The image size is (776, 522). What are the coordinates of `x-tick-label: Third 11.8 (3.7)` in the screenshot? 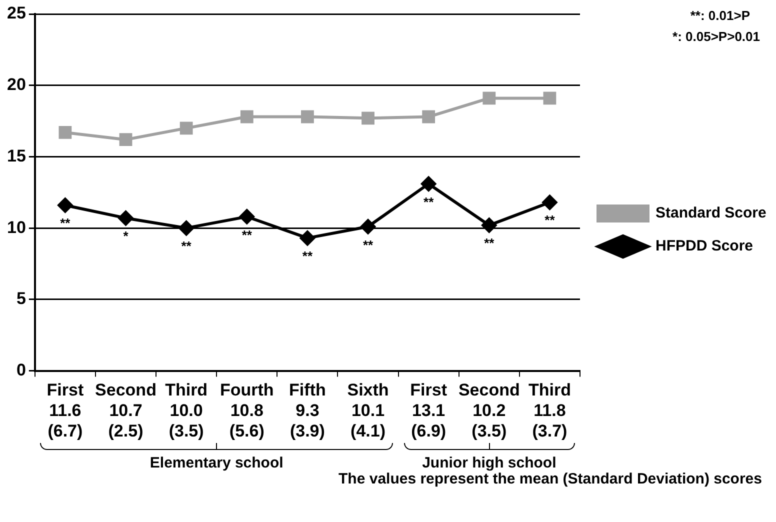 It's located at (549, 410).